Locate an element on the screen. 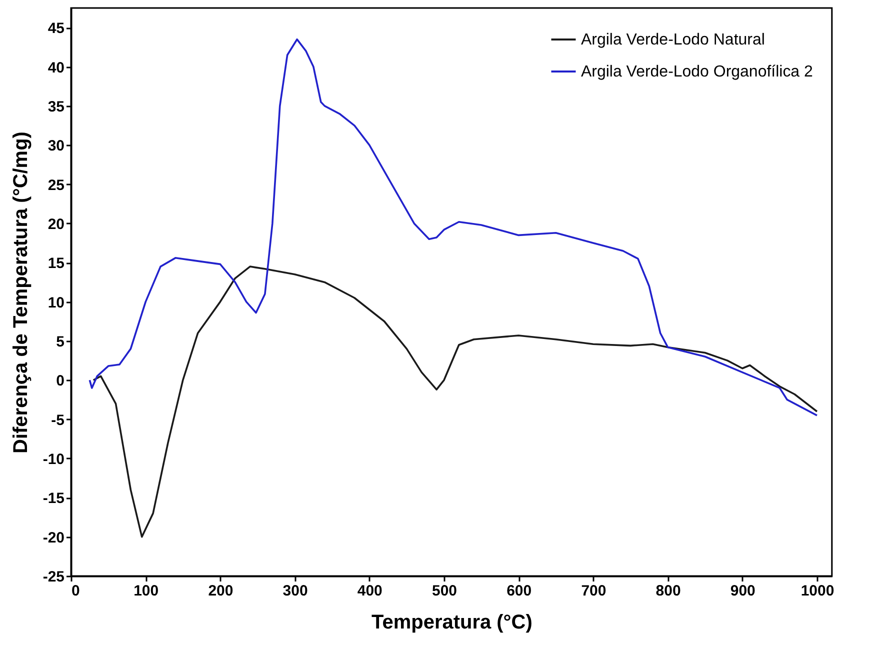 Image resolution: width=892 pixels, height=666 pixels. y-tick-label: 35 is located at coordinates (56, 107).